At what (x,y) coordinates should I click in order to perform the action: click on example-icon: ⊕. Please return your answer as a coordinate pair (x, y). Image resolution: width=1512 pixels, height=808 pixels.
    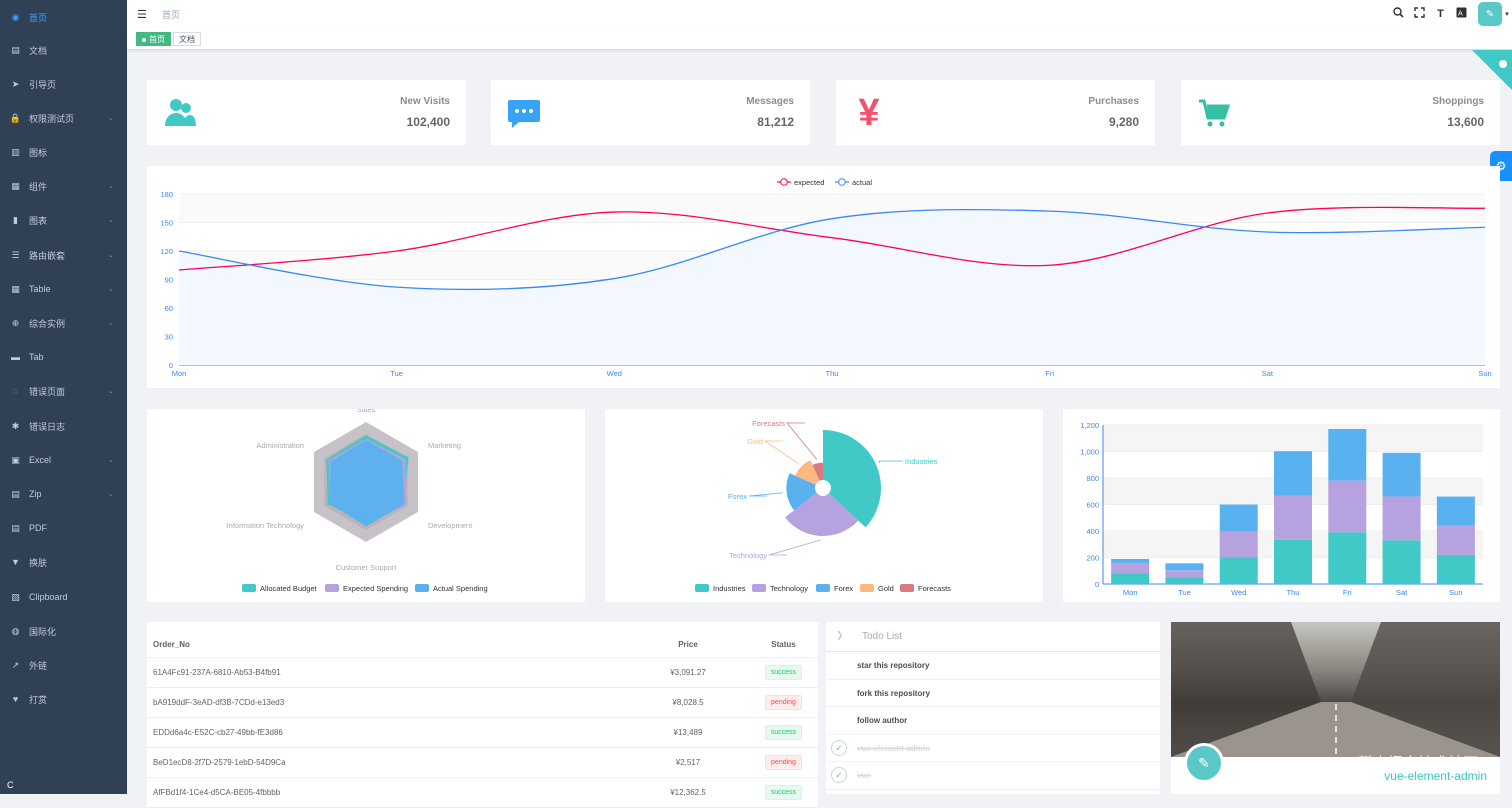
    Looking at the image, I should click on (15, 322).